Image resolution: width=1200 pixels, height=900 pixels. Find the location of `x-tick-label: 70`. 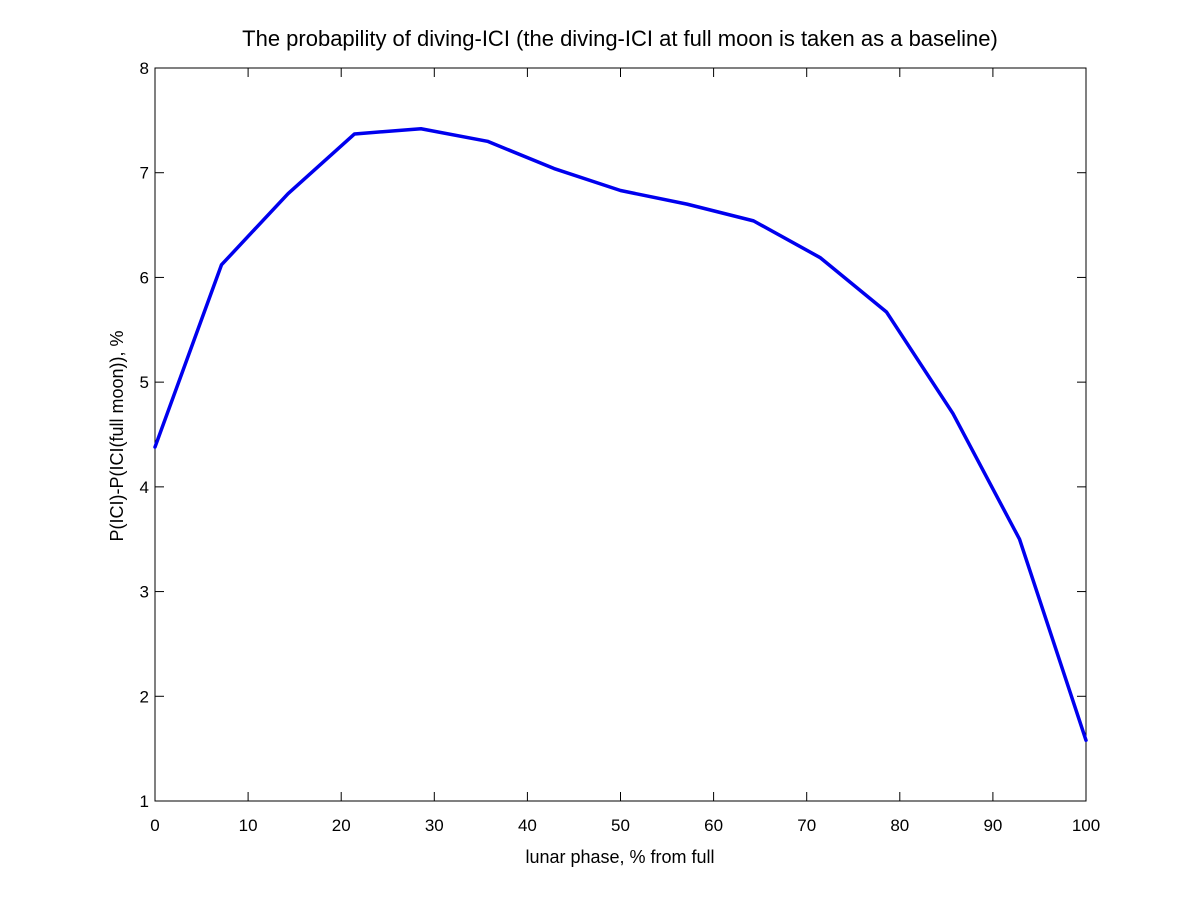

x-tick-label: 70 is located at coordinates (806, 825).